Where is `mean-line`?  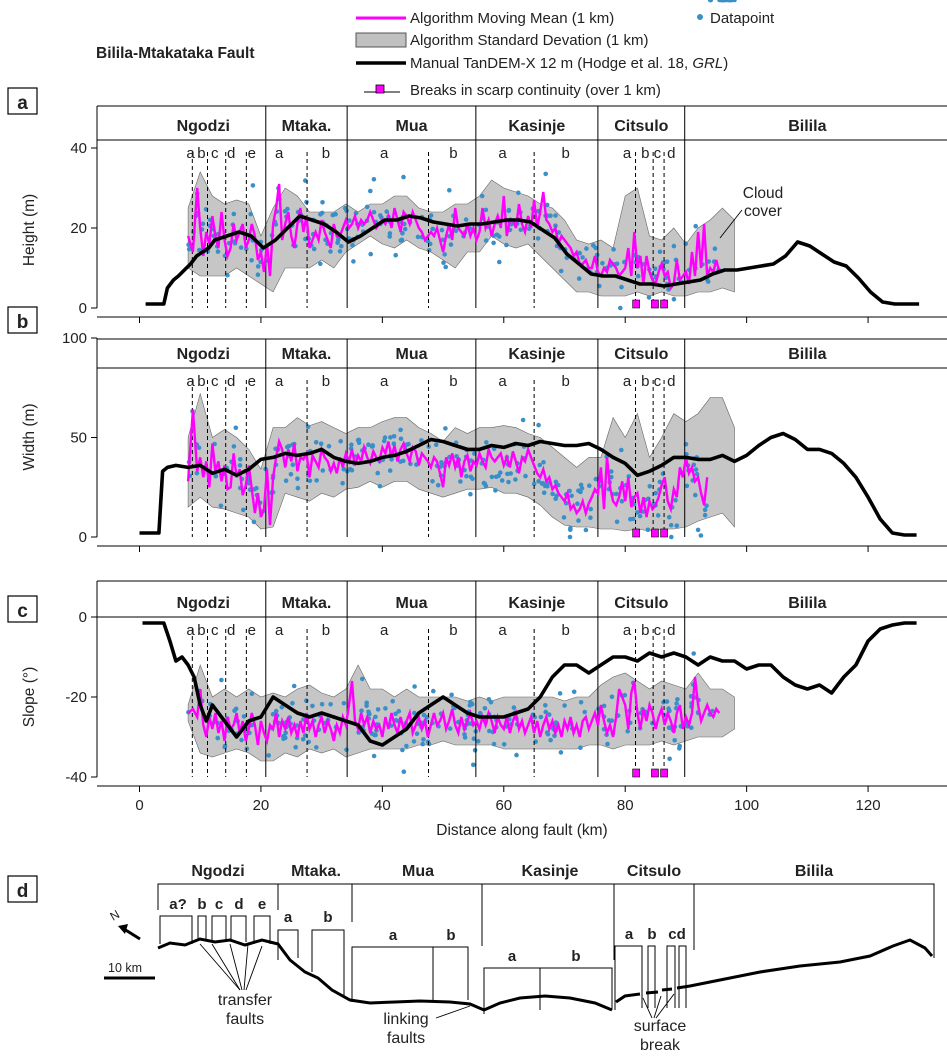 mean-line is located at coordinates (447, 467).